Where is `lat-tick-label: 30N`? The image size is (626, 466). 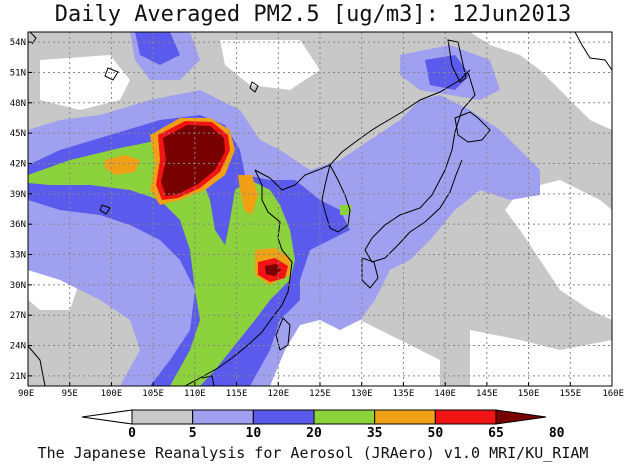
lat-tick-label: 30N is located at coordinates (18, 286).